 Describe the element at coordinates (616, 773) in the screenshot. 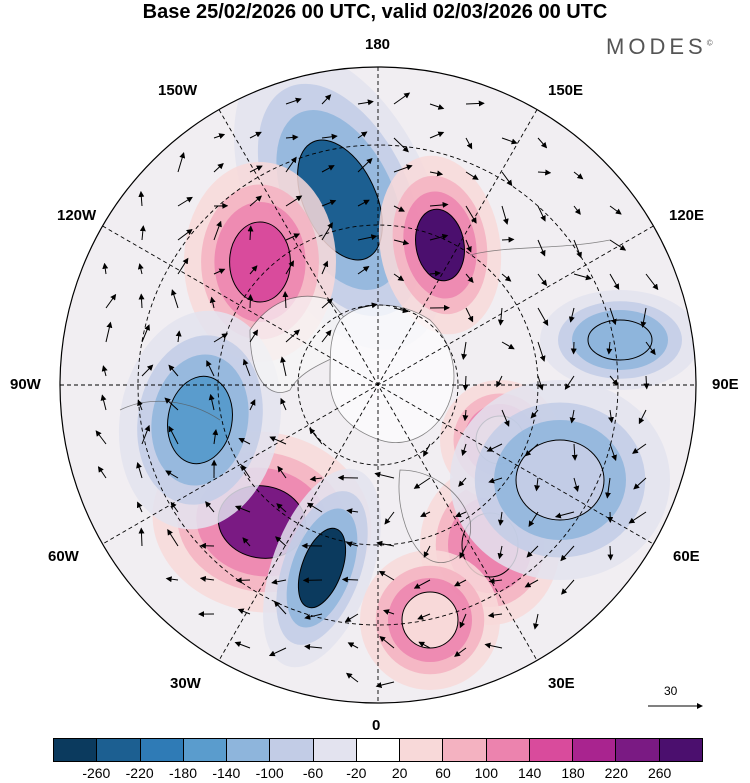

I see `colorbar-tick-label: 220` at that location.